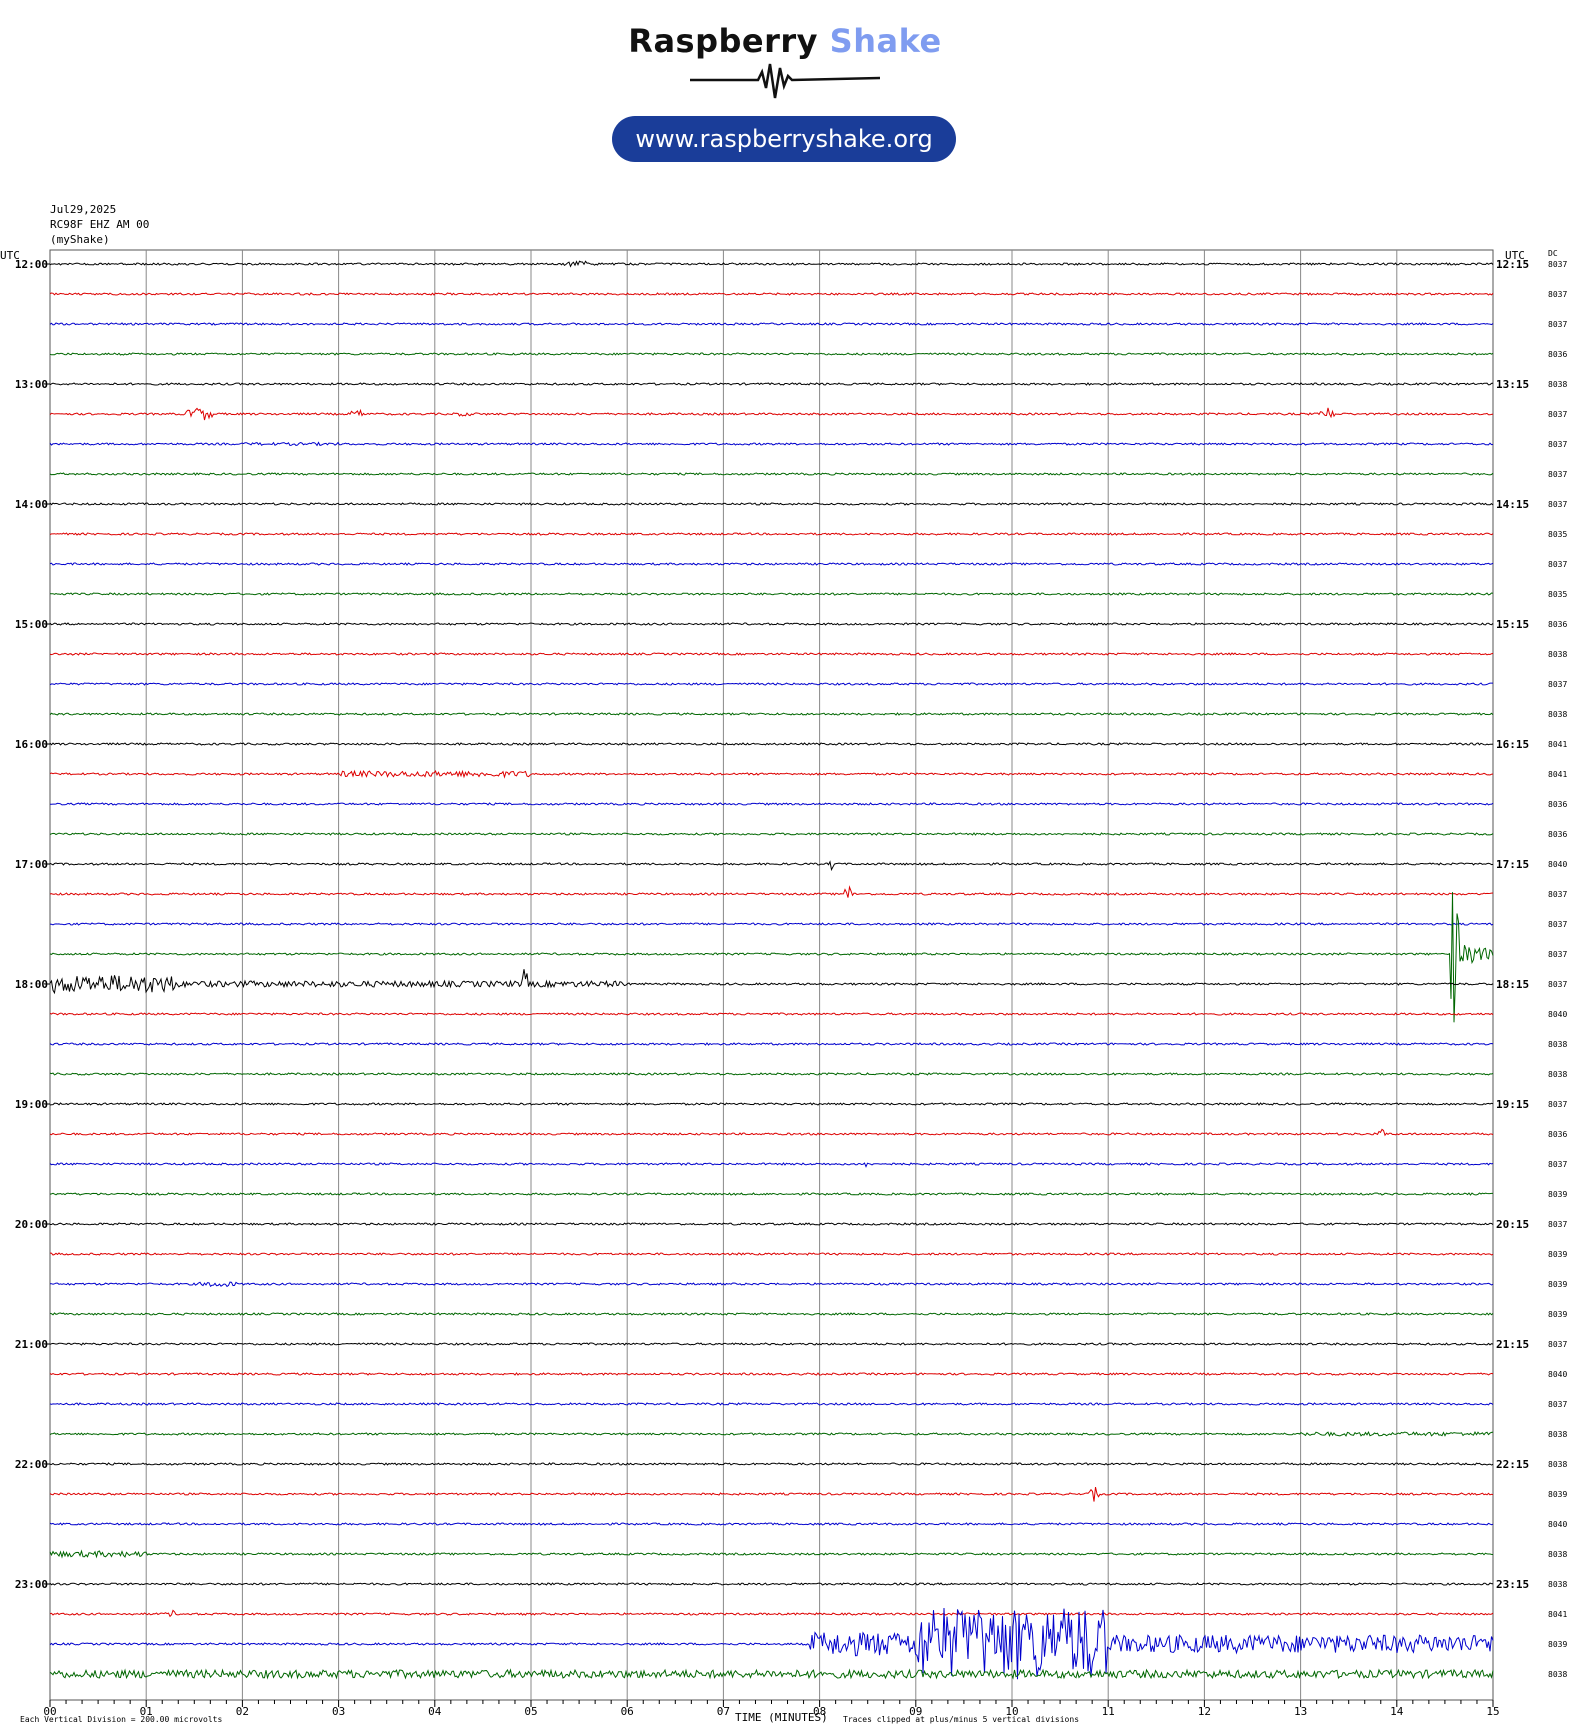 This screenshot has height=1732, width=1570. I want to click on chart-date: Jul29,2025, so click(83, 209).